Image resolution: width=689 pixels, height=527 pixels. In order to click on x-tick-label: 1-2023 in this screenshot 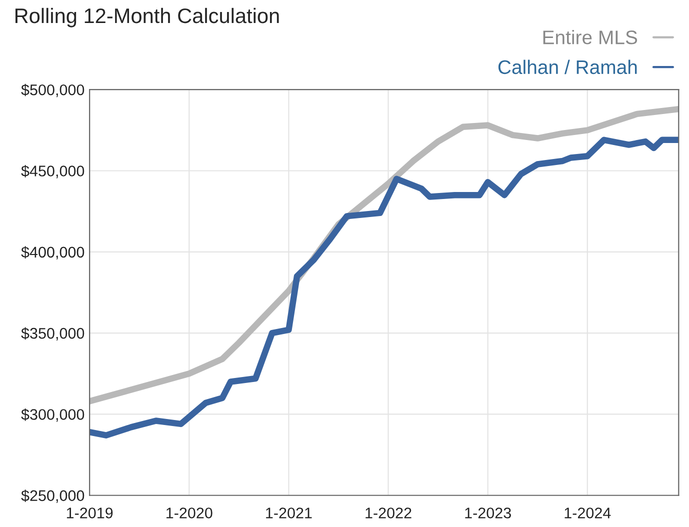, I will do `click(488, 513)`.